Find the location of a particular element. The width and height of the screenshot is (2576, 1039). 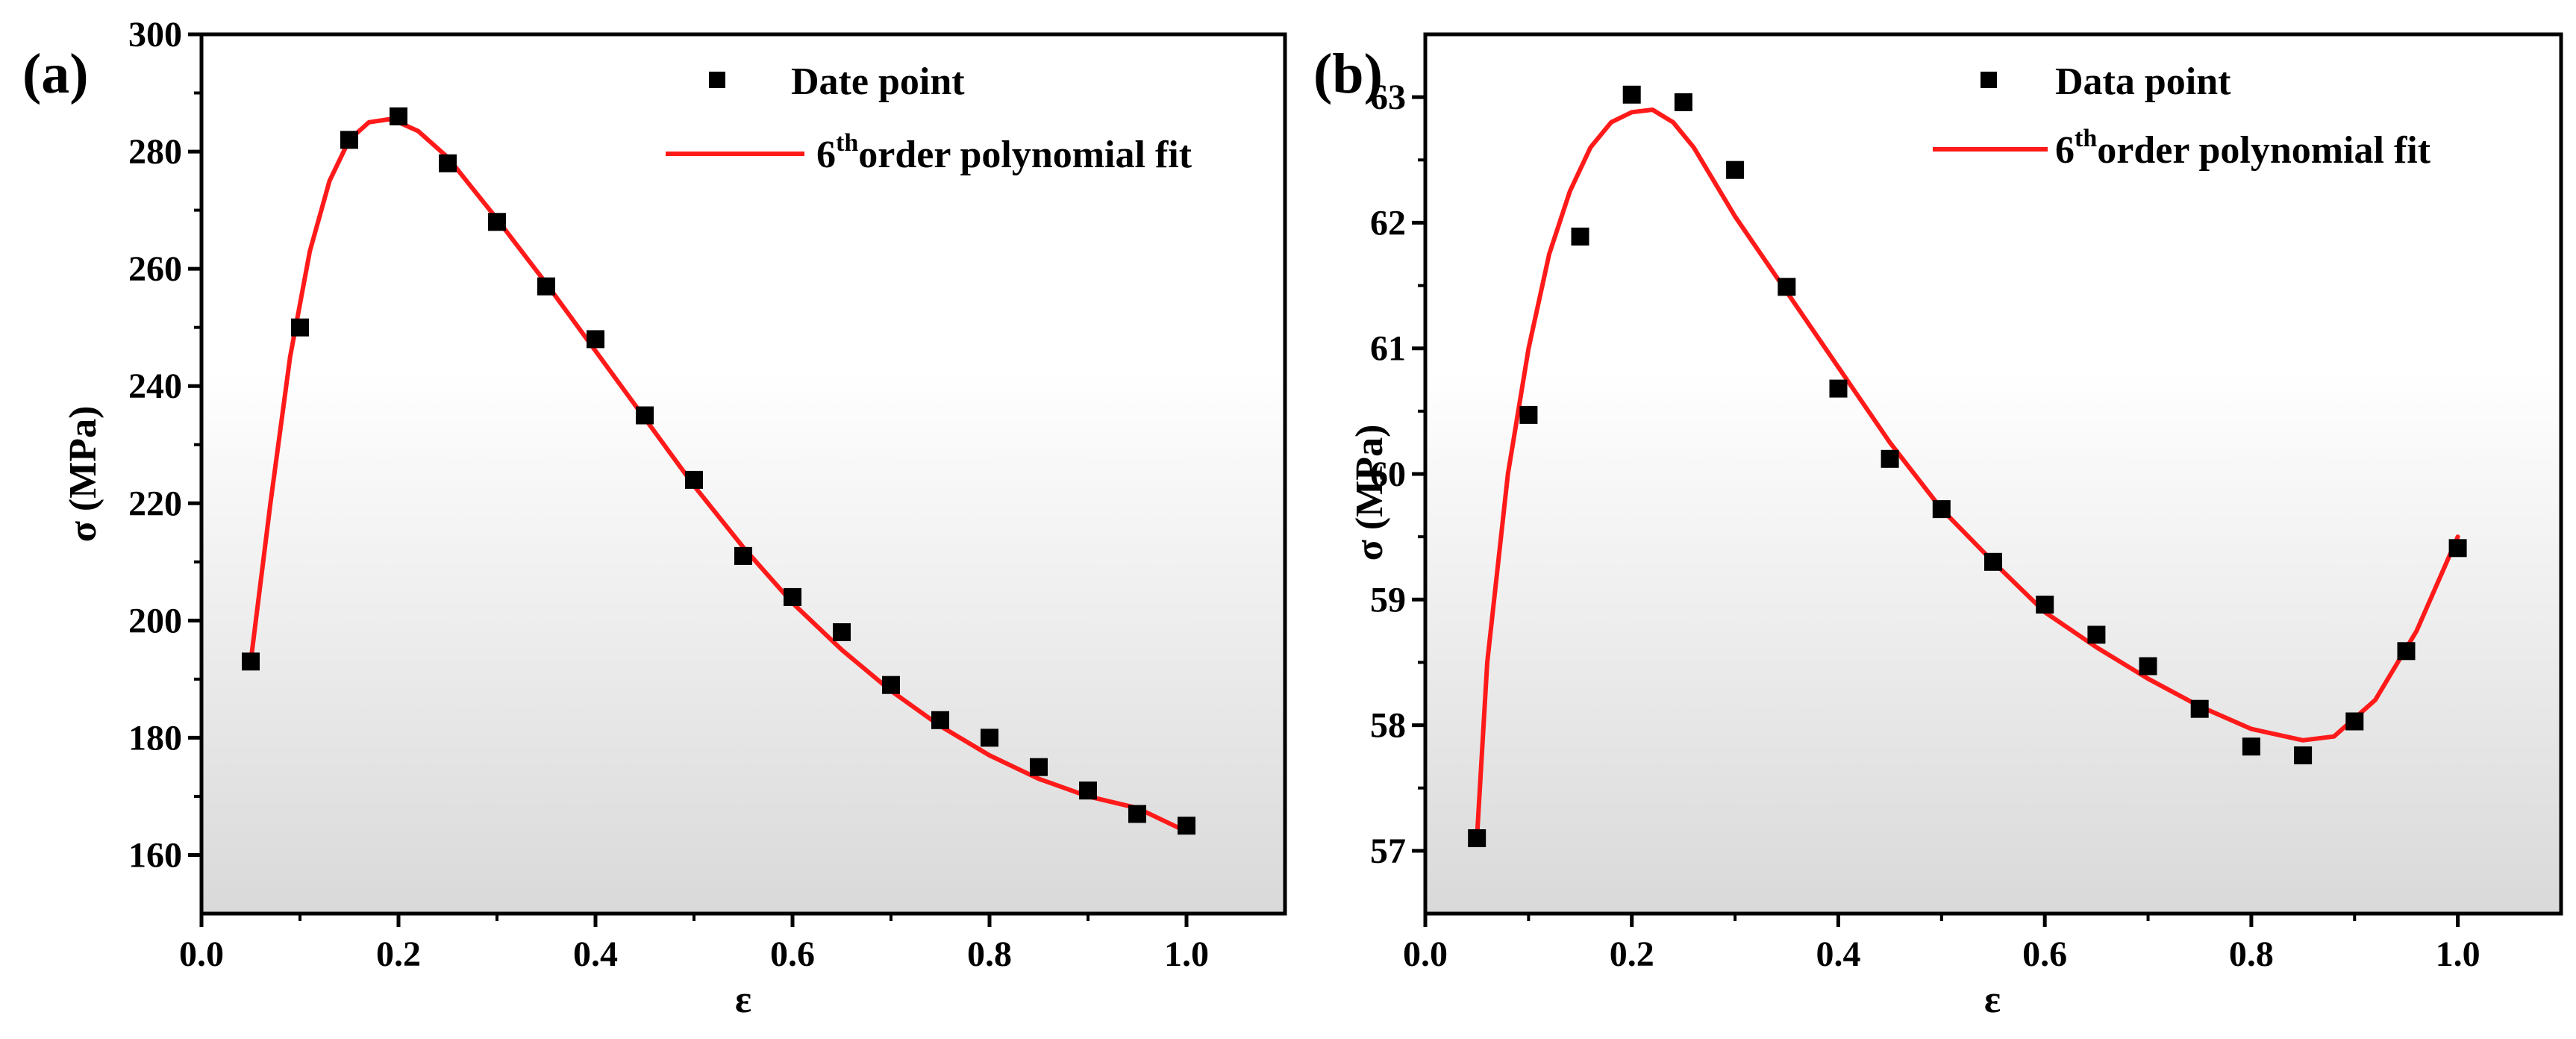

y-tick-label: 300 is located at coordinates (155, 34).